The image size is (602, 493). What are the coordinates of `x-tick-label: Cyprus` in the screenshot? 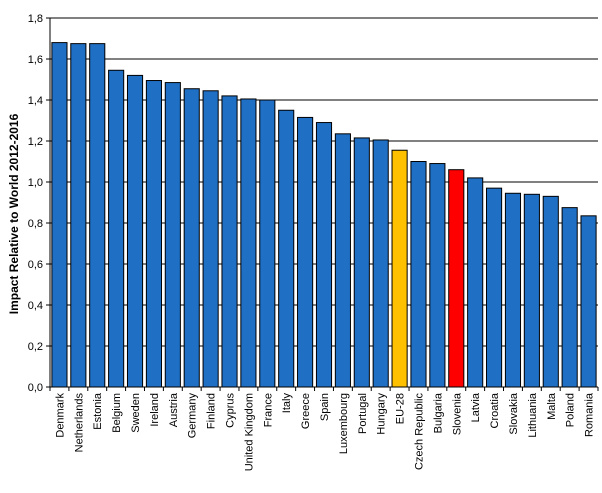 It's located at (231, 410).